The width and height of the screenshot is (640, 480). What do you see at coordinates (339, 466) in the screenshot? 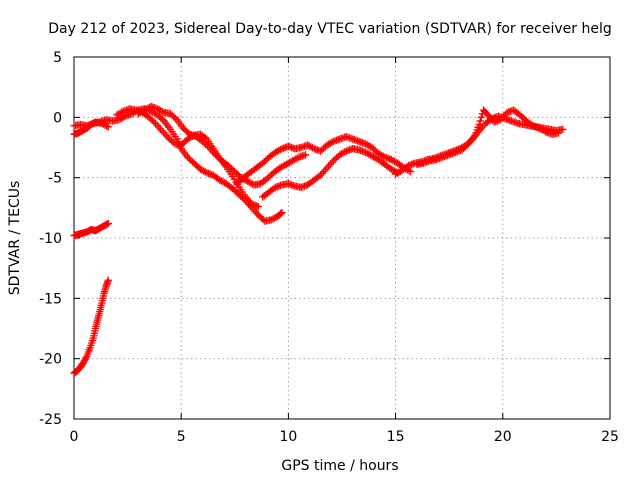
I see `x-axis-label: GPS time / hours` at bounding box center [339, 466].